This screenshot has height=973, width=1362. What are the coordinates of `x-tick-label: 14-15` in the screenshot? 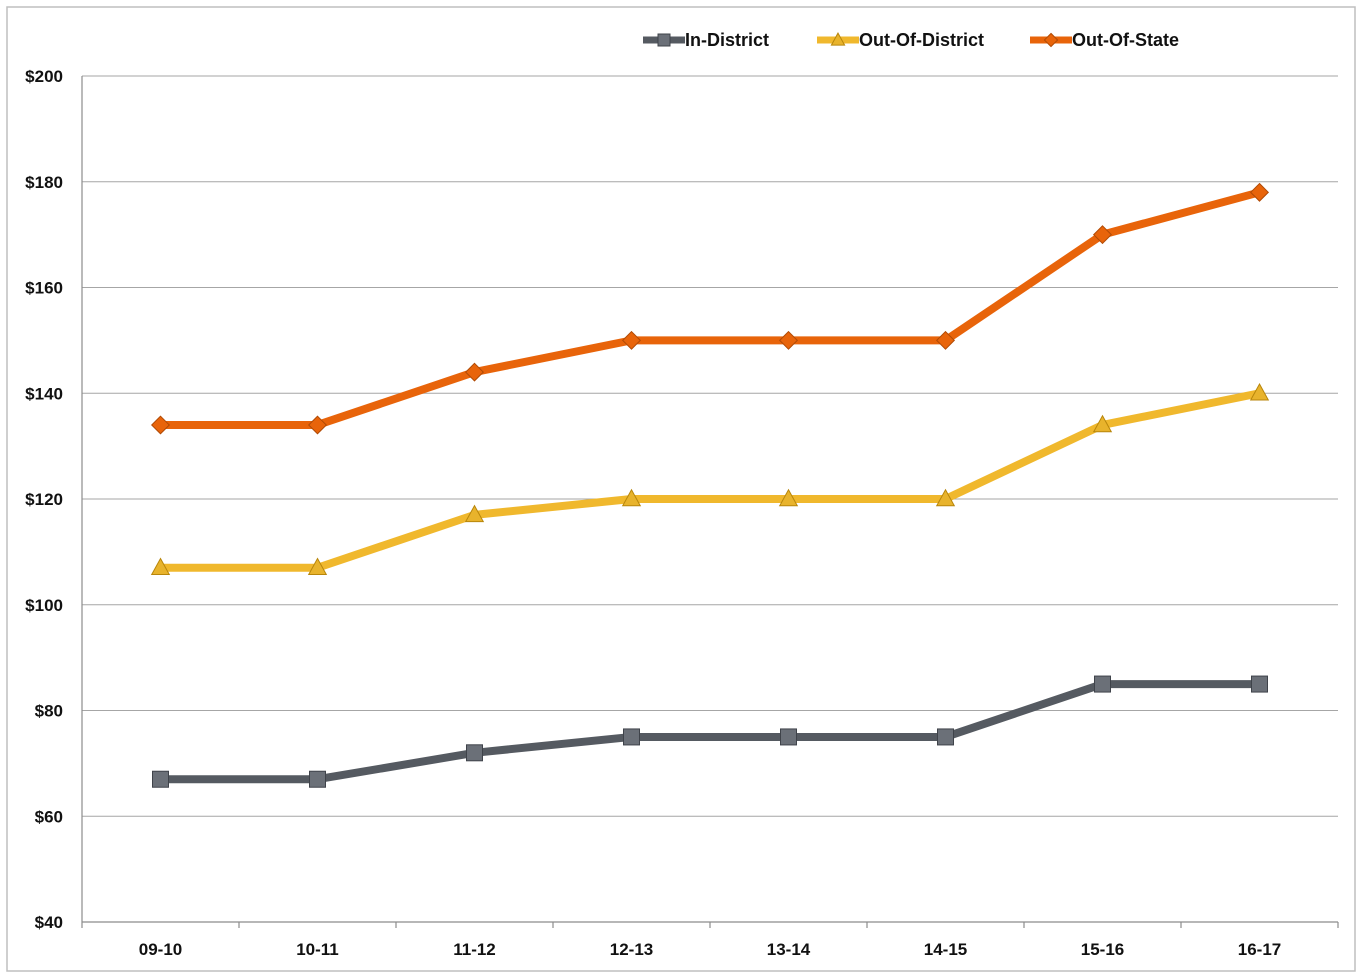 It's located at (945, 949).